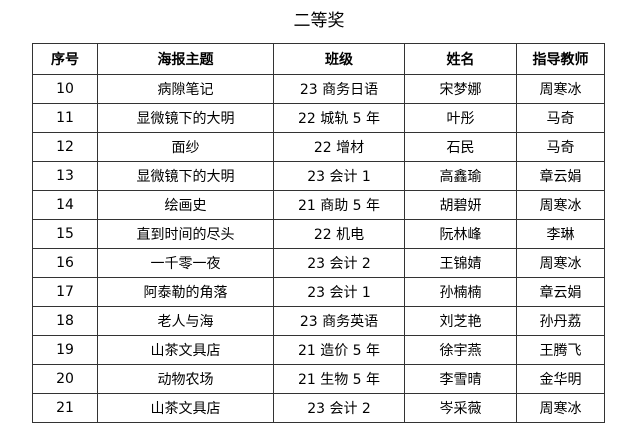 This screenshot has width=619, height=431. What do you see at coordinates (185, 205) in the screenshot?
I see `cell-col-poster-topic: 绘画史` at bounding box center [185, 205].